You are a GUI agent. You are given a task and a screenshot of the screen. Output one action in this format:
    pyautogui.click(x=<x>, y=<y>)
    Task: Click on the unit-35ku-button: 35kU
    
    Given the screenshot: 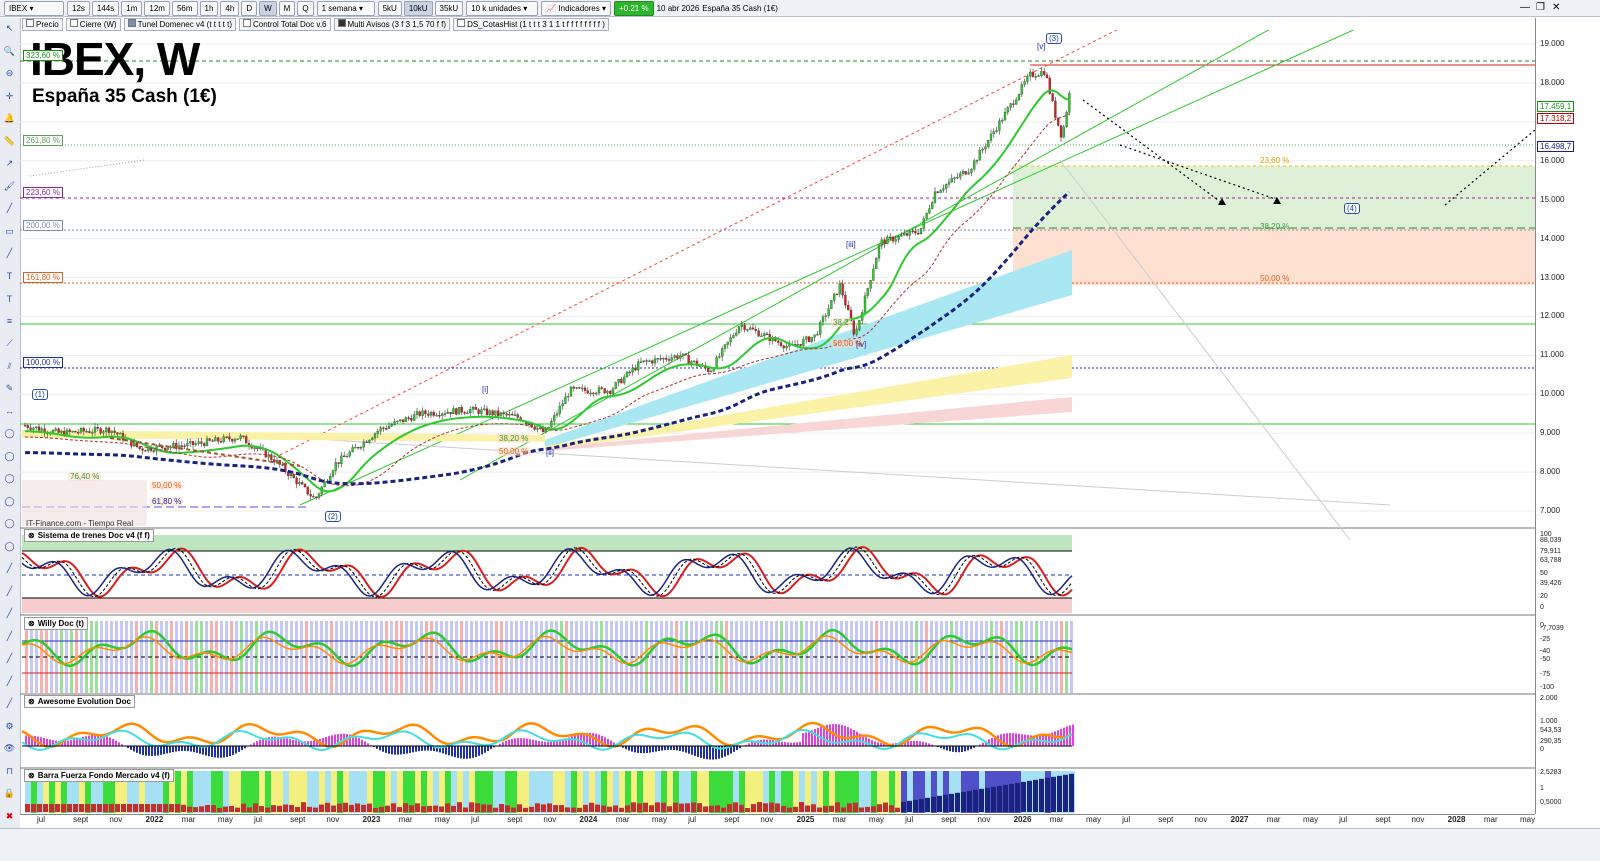 What is the action you would take?
    pyautogui.click(x=449, y=8)
    